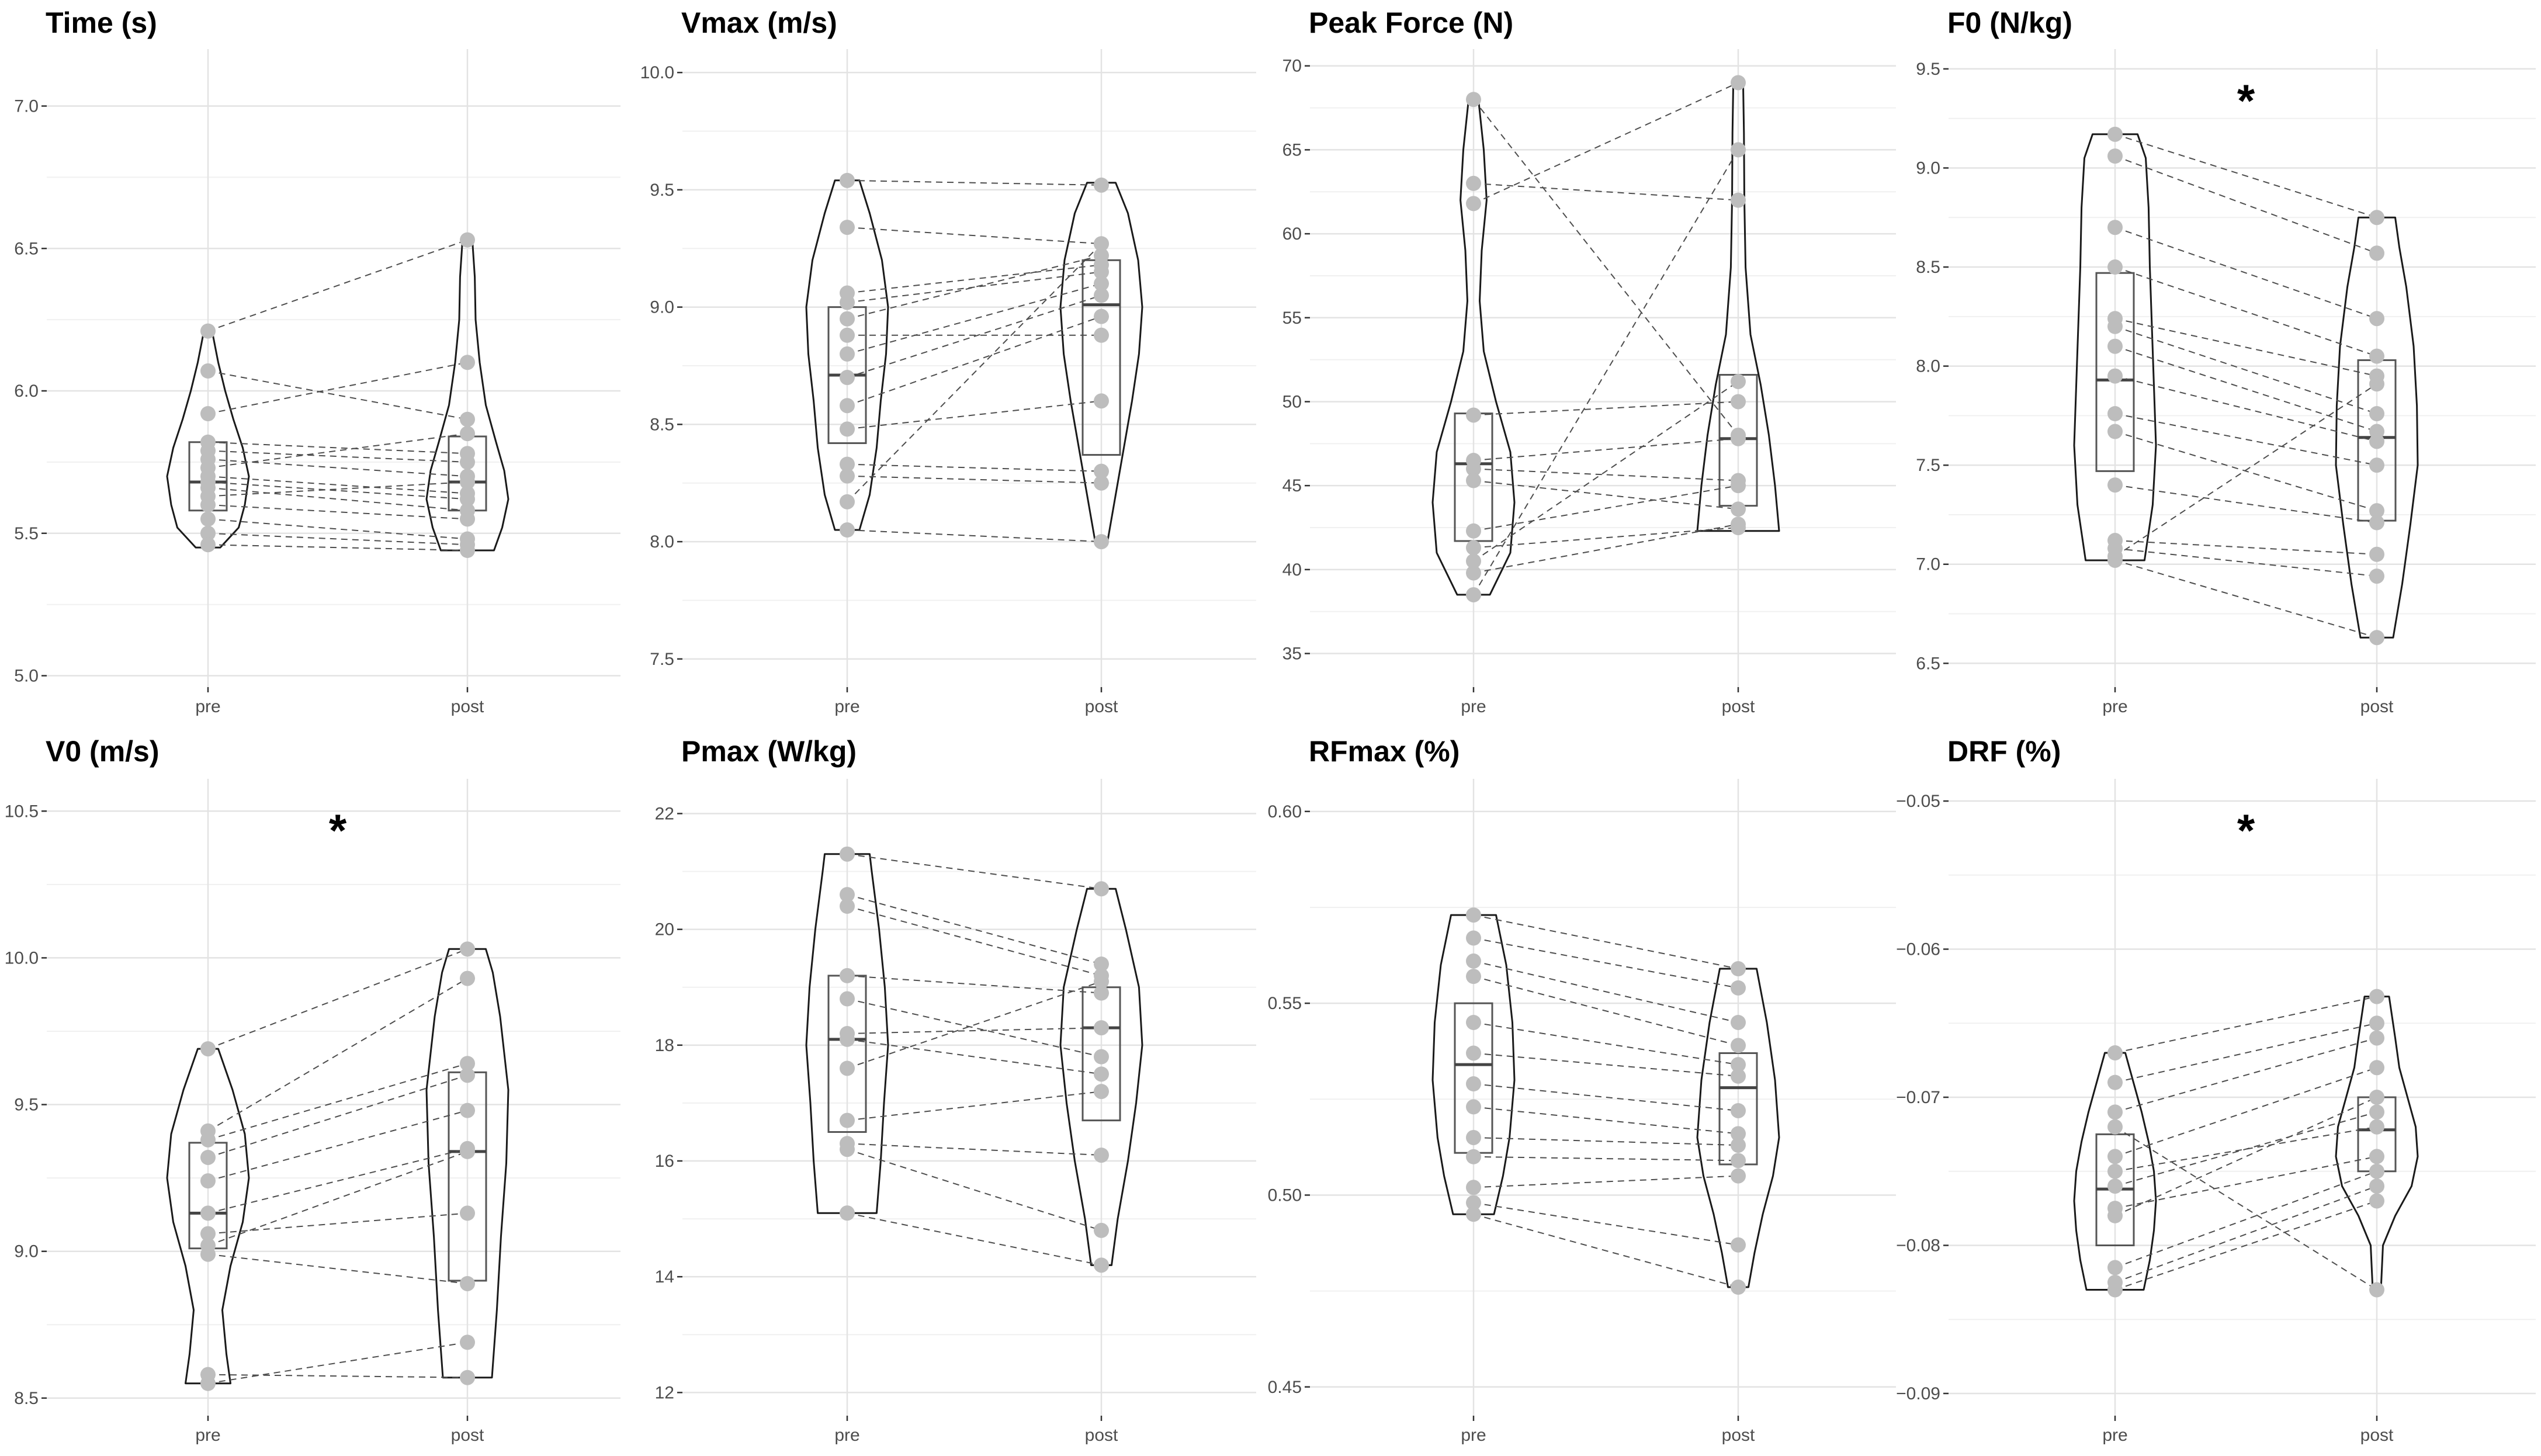  I want to click on y-tick-label: 9.0, so click(662, 307).